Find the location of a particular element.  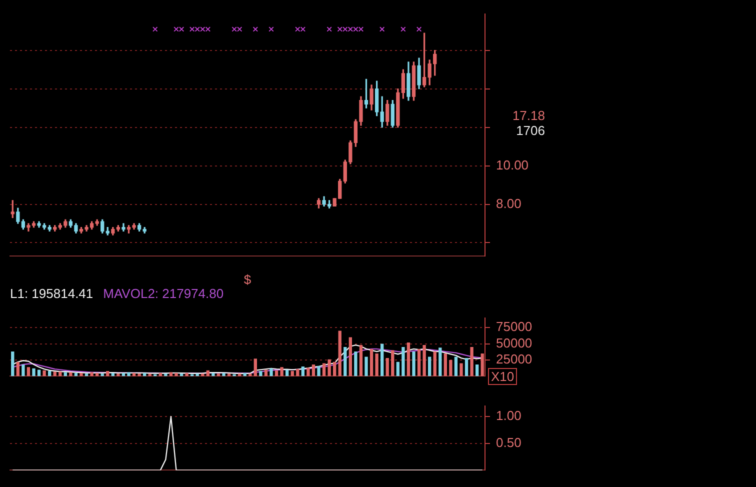

y-tick-label: 75000 is located at coordinates (514, 326).